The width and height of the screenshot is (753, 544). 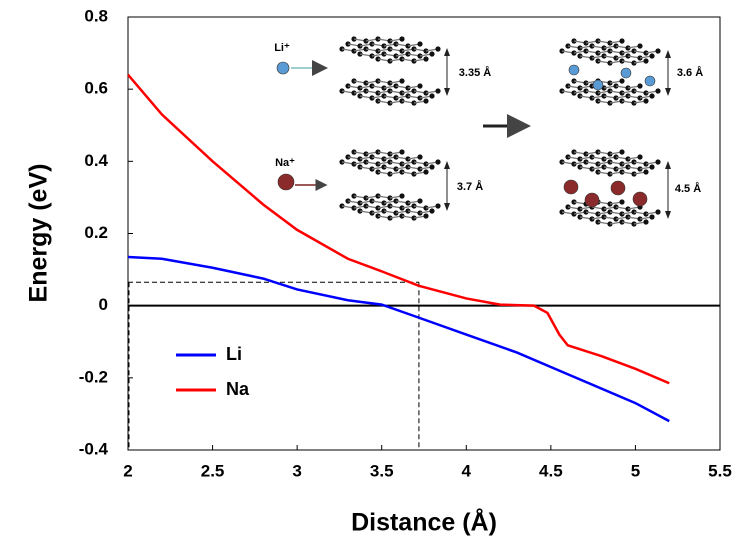 I want to click on x-tick-label: 3.5, so click(x=382, y=470).